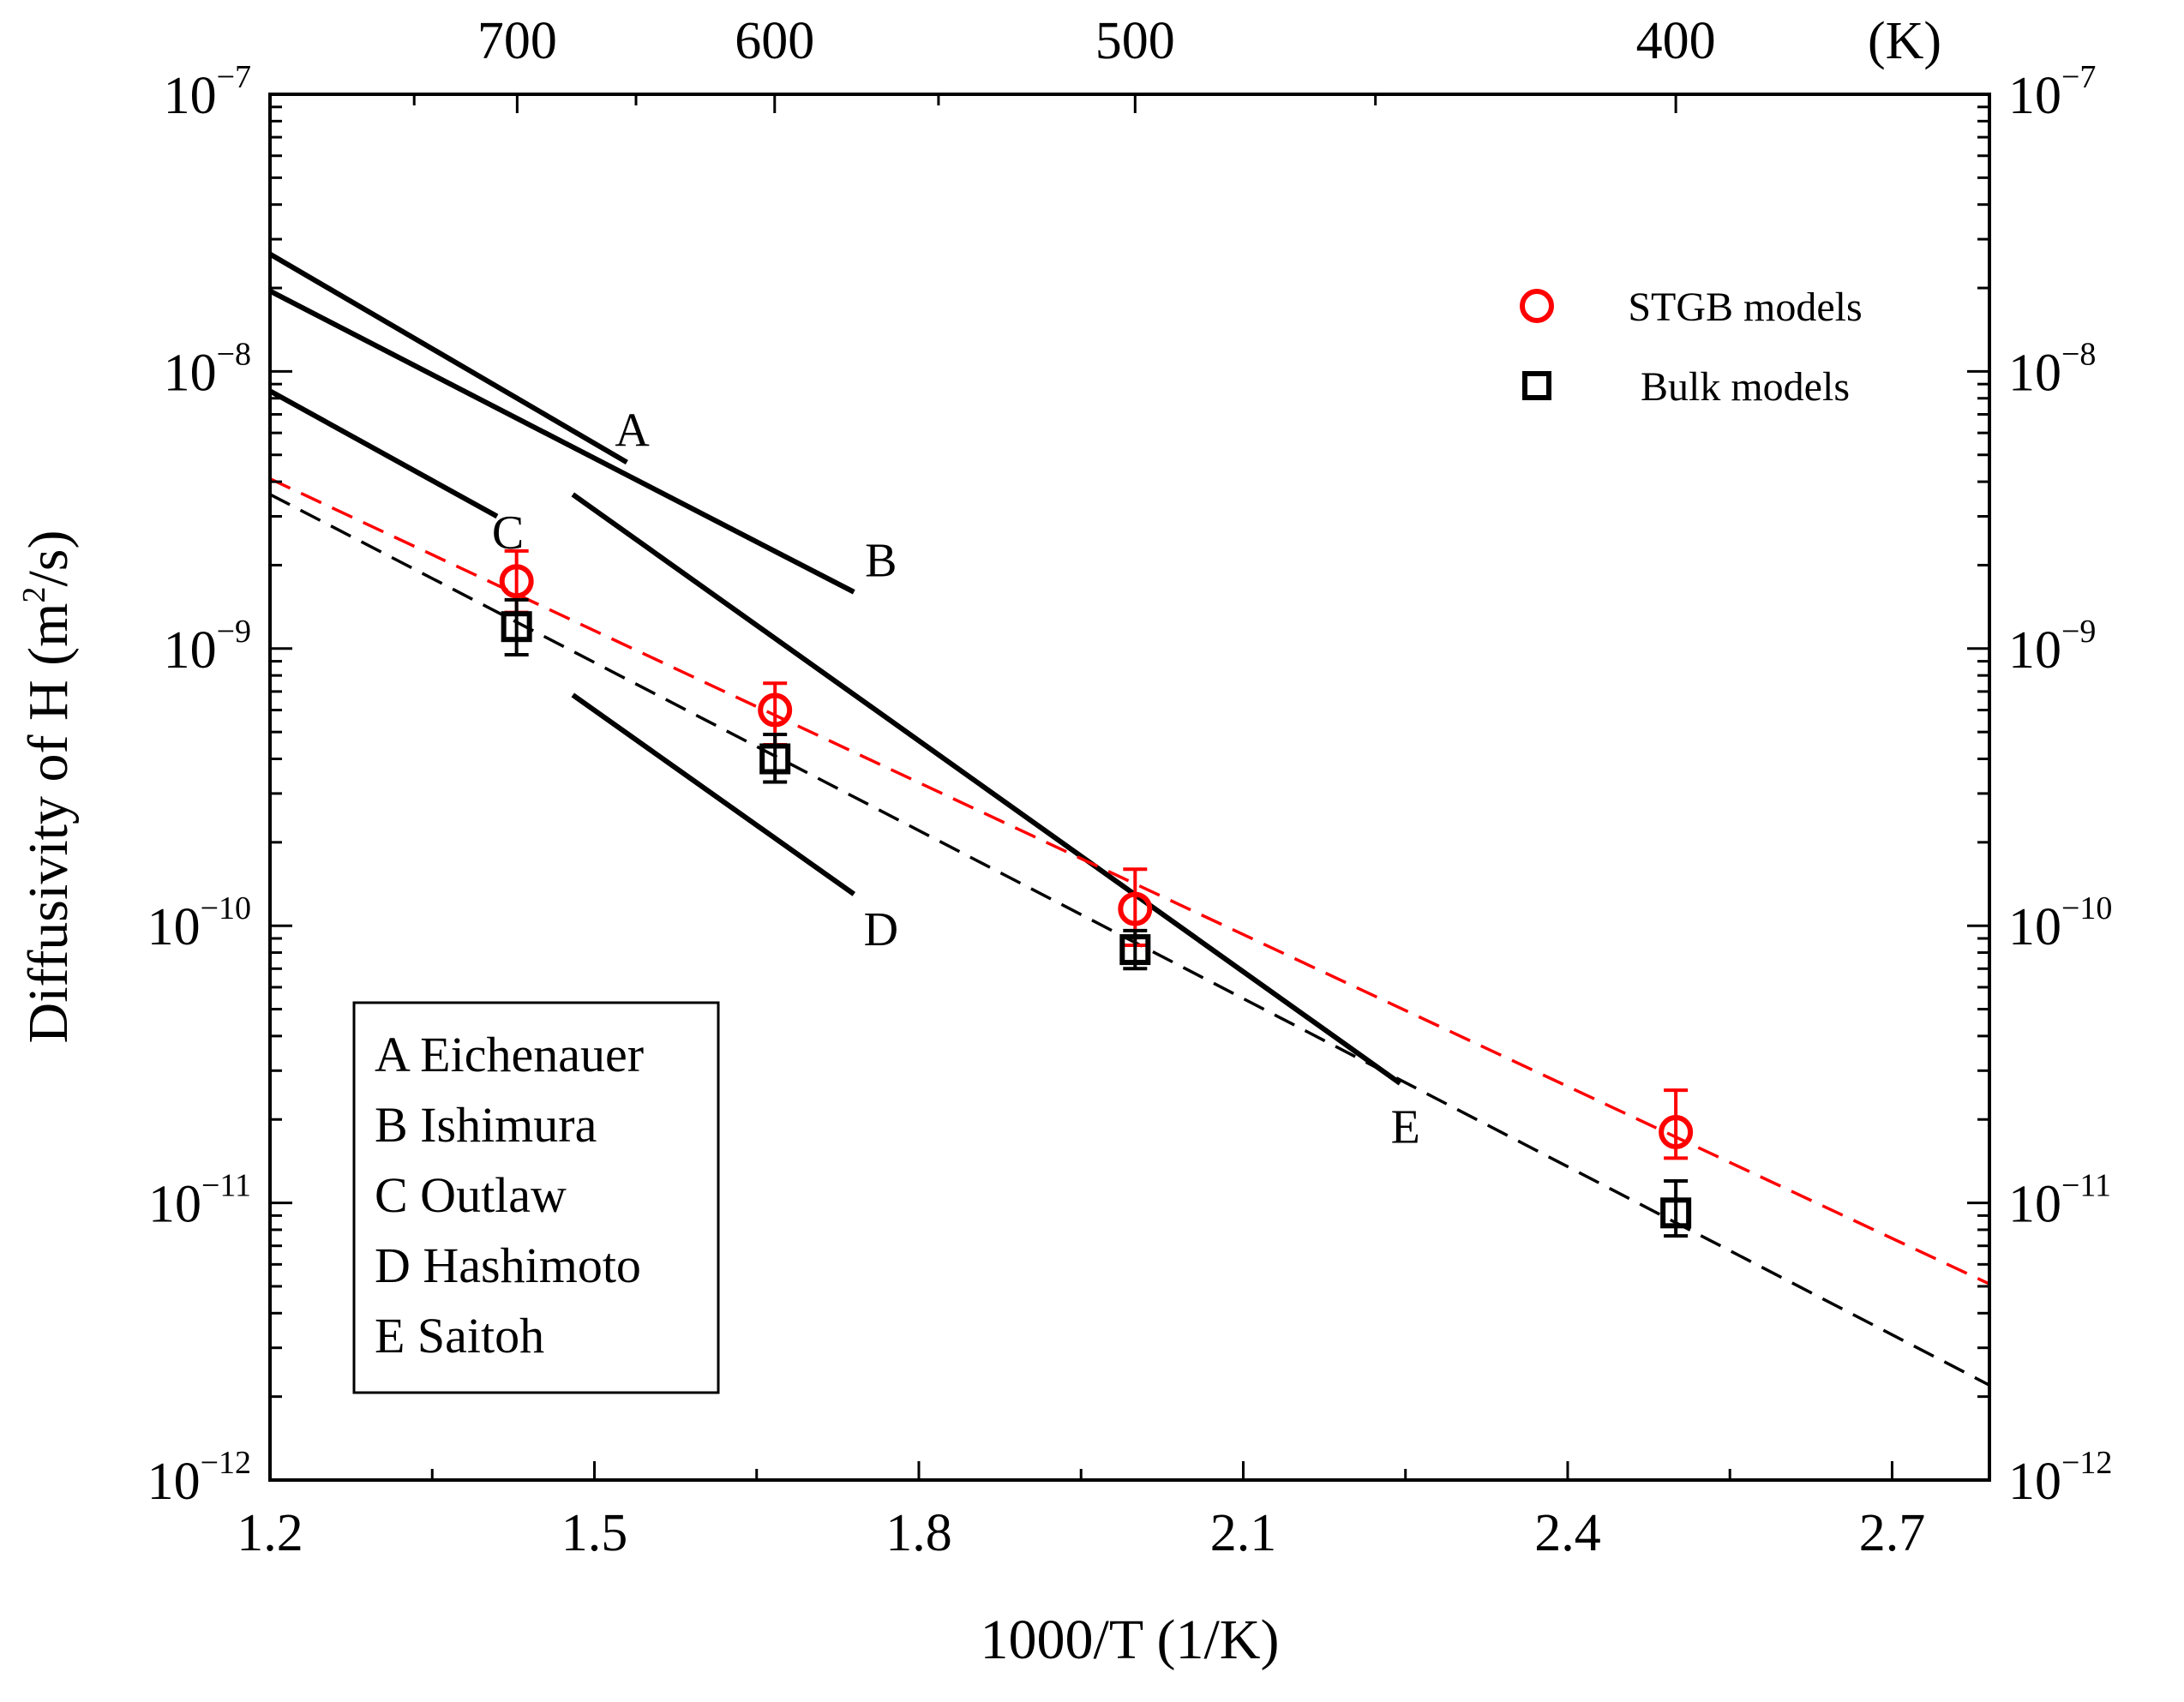 The width and height of the screenshot is (2184, 1702). I want to click on y-tick-label: 10⁻¹¹, so click(199, 1201).